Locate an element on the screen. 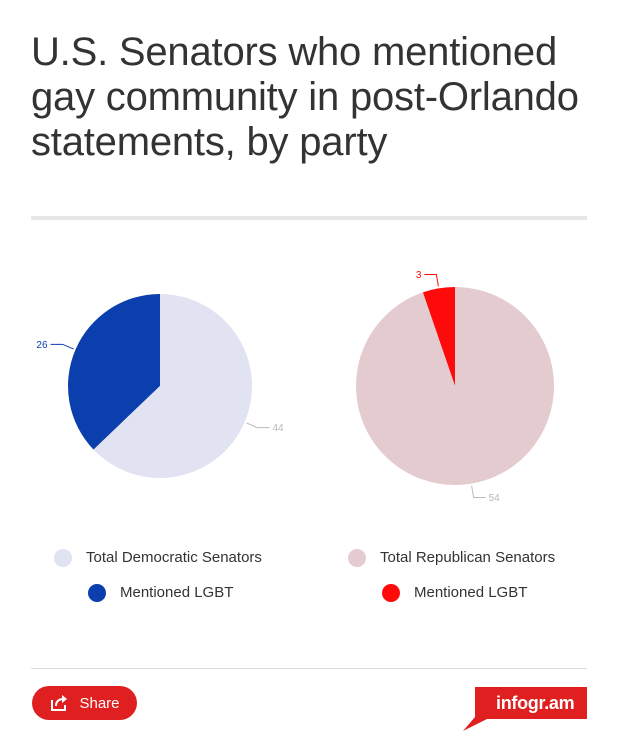  leader-line-dem-lgbt is located at coordinates (62, 346).